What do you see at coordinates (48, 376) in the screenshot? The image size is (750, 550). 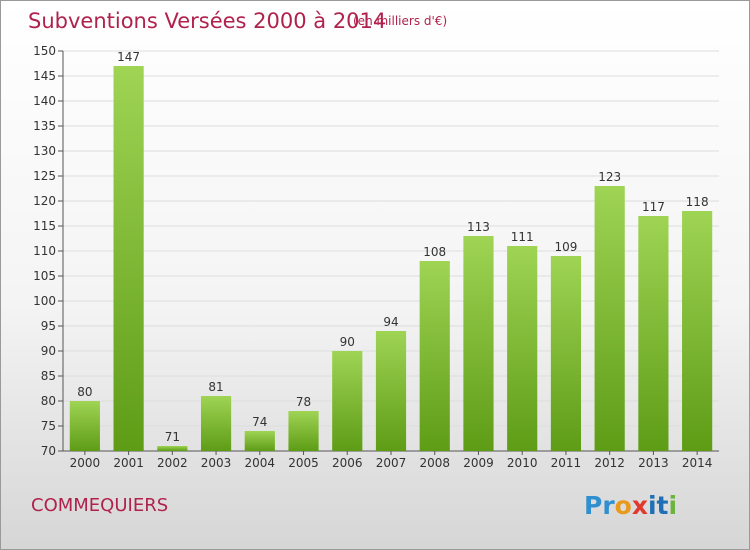 I see `y-tick-label: 85` at bounding box center [48, 376].